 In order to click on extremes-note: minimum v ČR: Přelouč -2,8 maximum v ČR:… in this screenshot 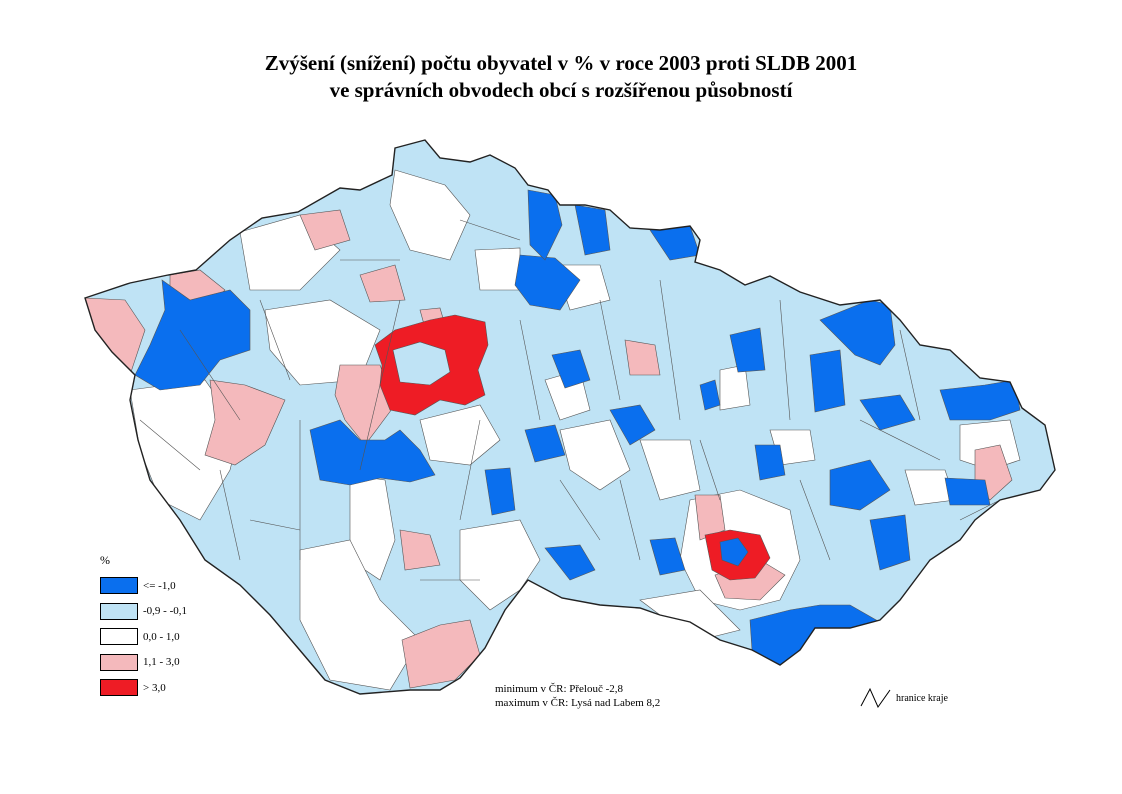, I will do `click(577, 696)`.